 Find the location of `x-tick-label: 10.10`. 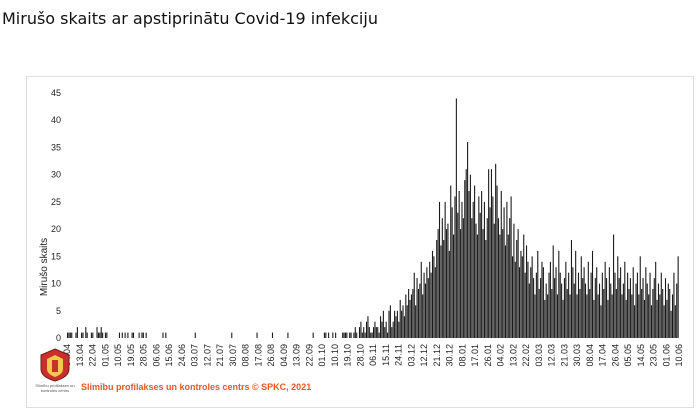

x-tick-label: 10.10 is located at coordinates (335, 355).